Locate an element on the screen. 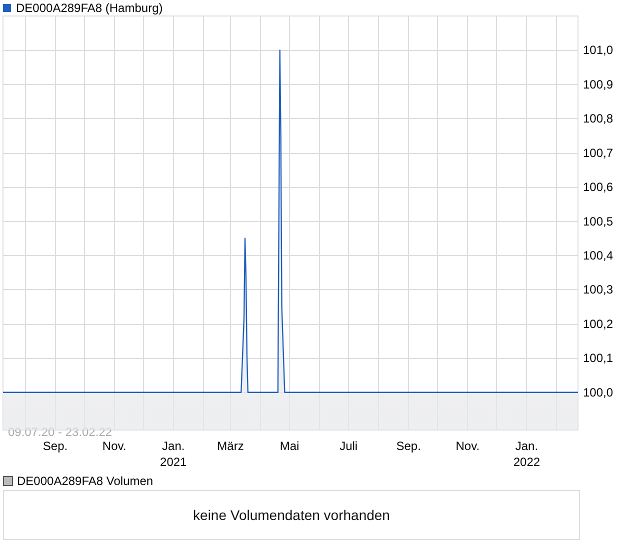  x-tick-label: Mai is located at coordinates (290, 446).